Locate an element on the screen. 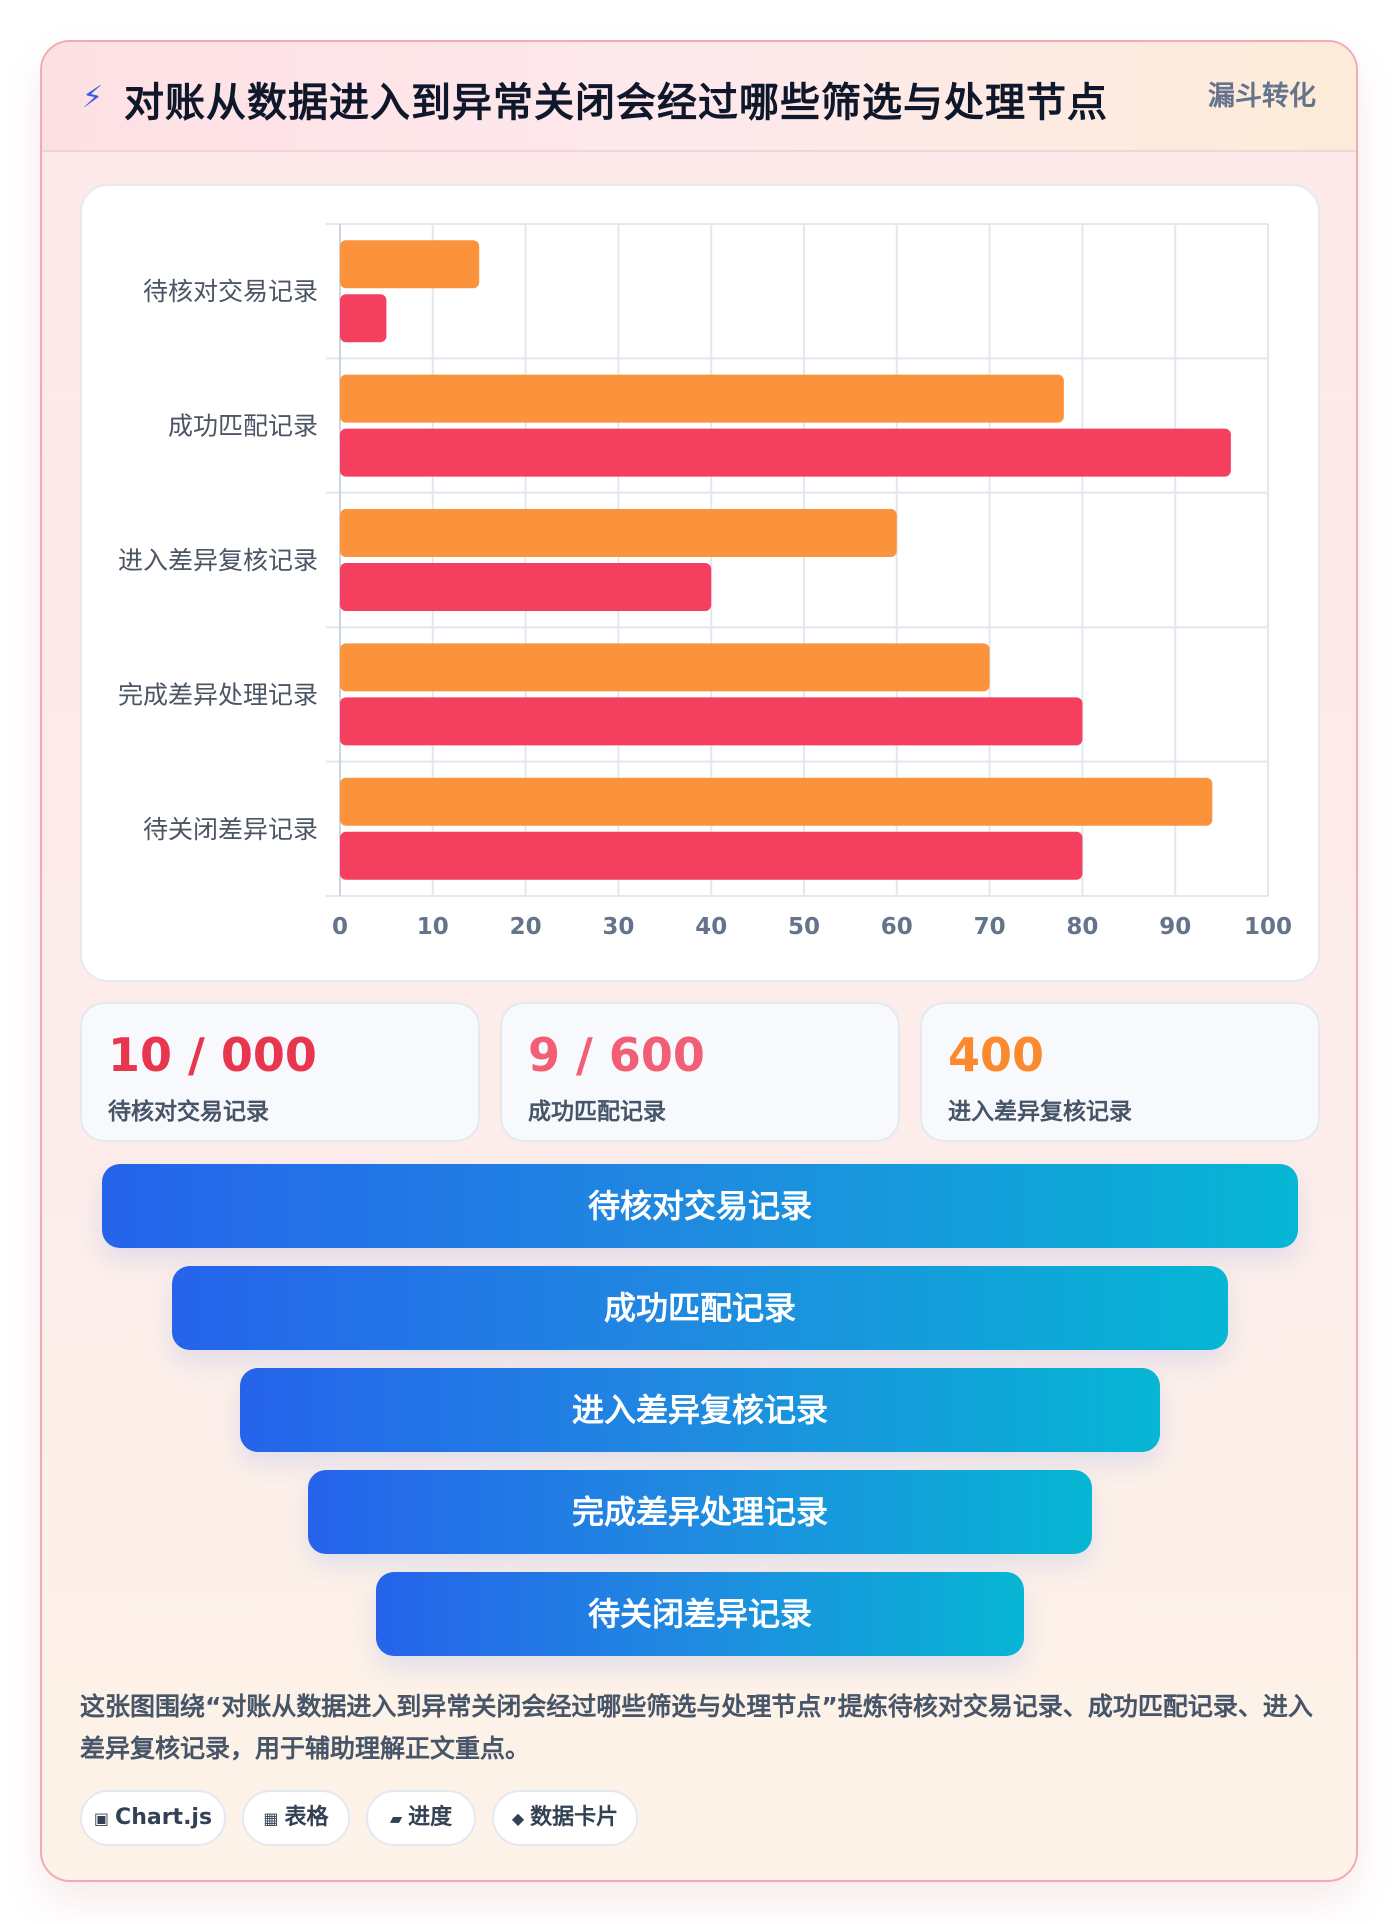  stat-value: 10 / 000 is located at coordinates (212, 1055).